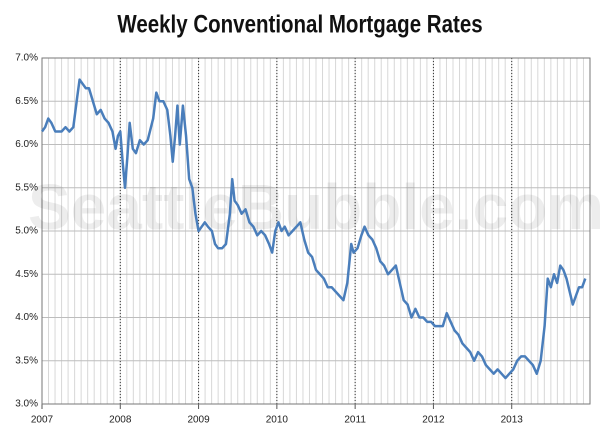  I want to click on y-tick-label: 3.5%, so click(26, 360).